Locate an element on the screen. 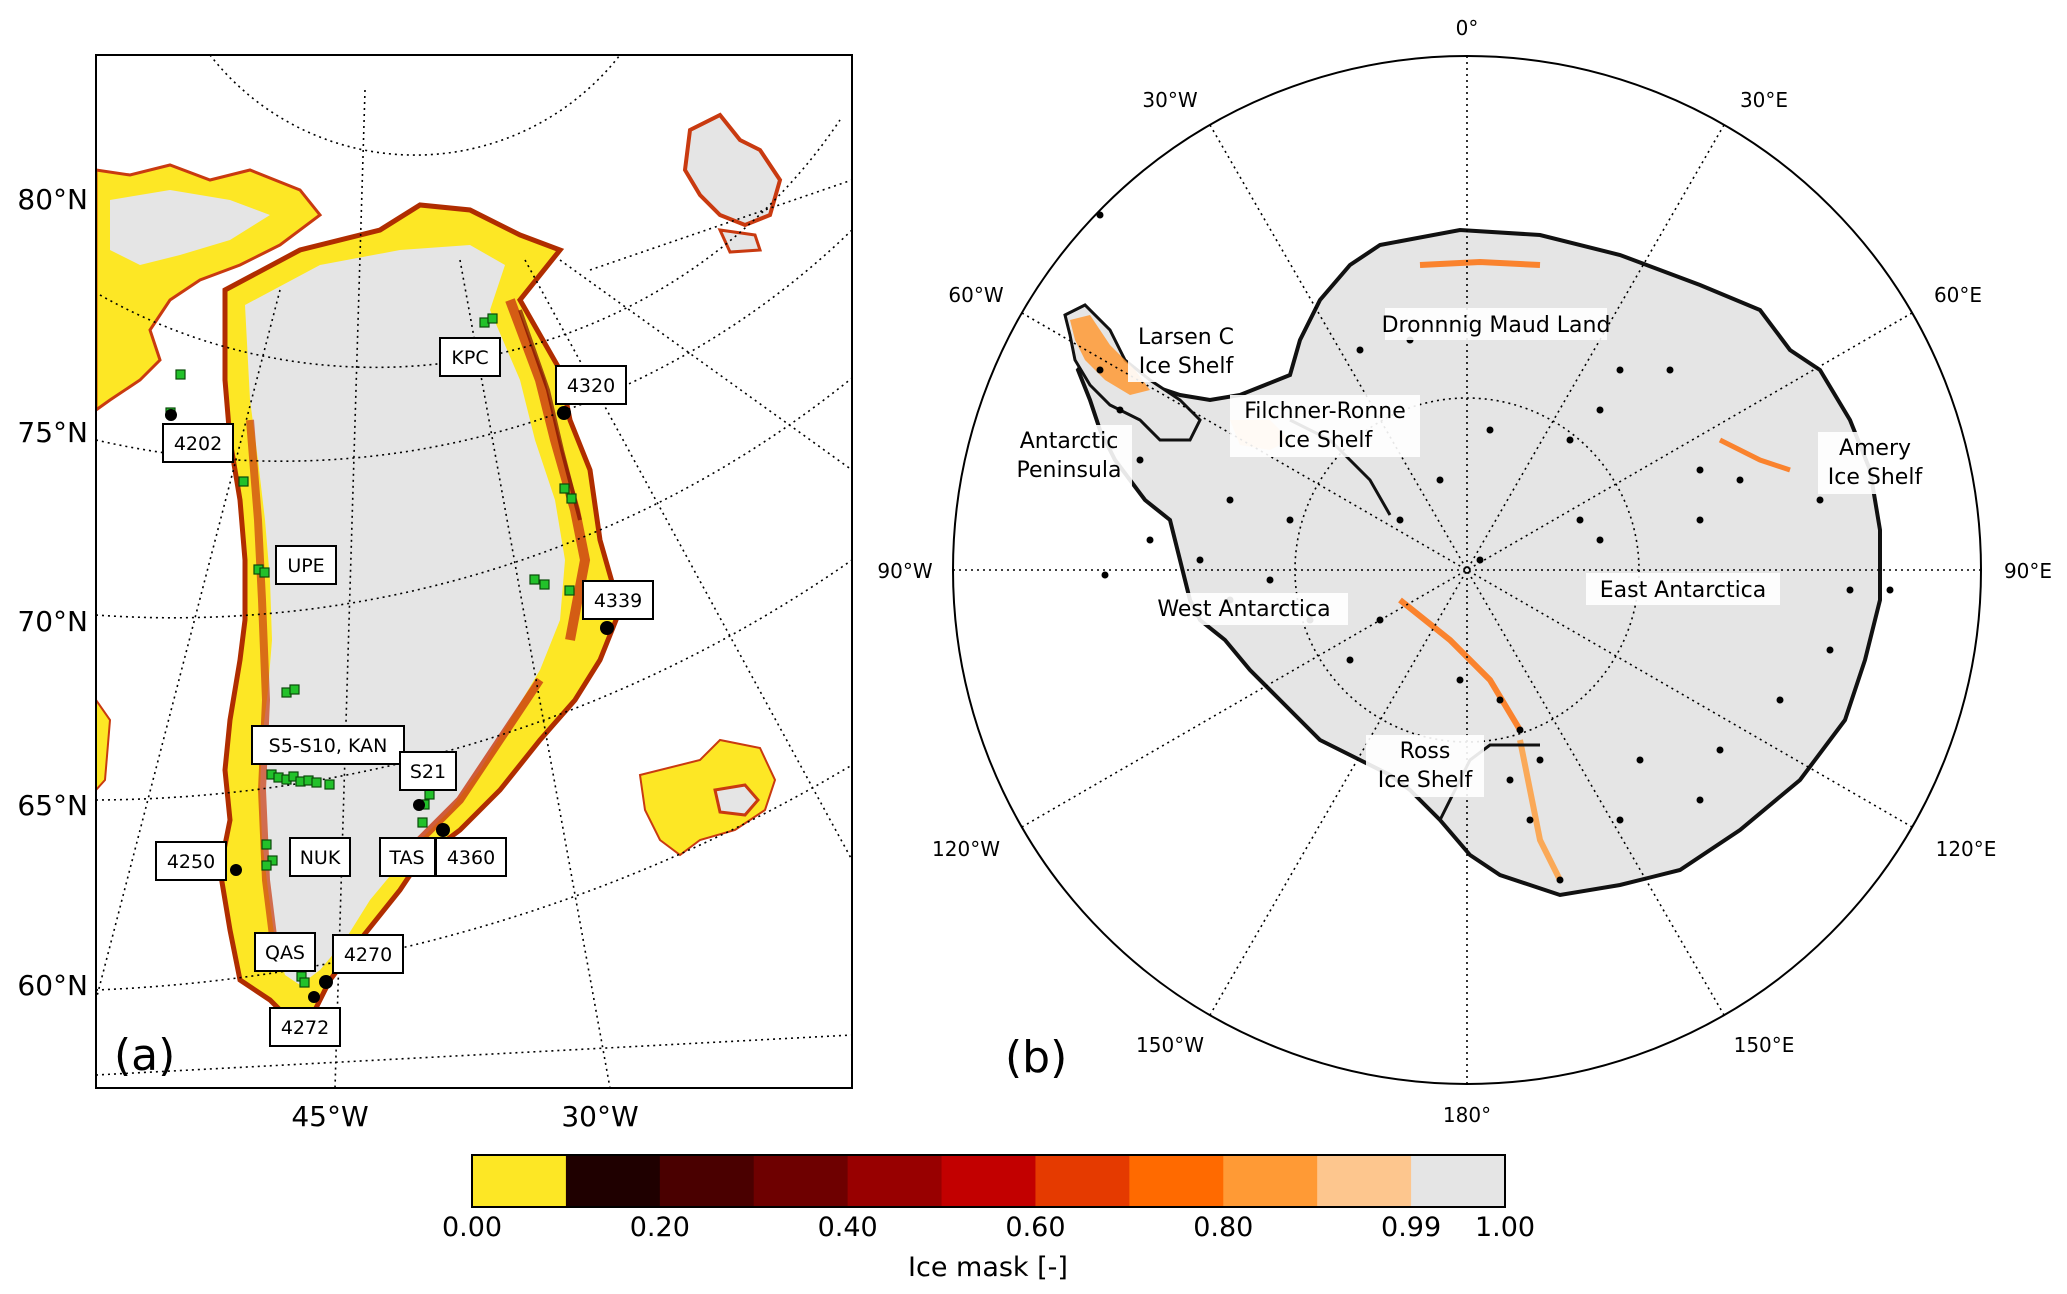  station-label-s5-s10-kan: S5-S10, KAN is located at coordinates (328, 745).